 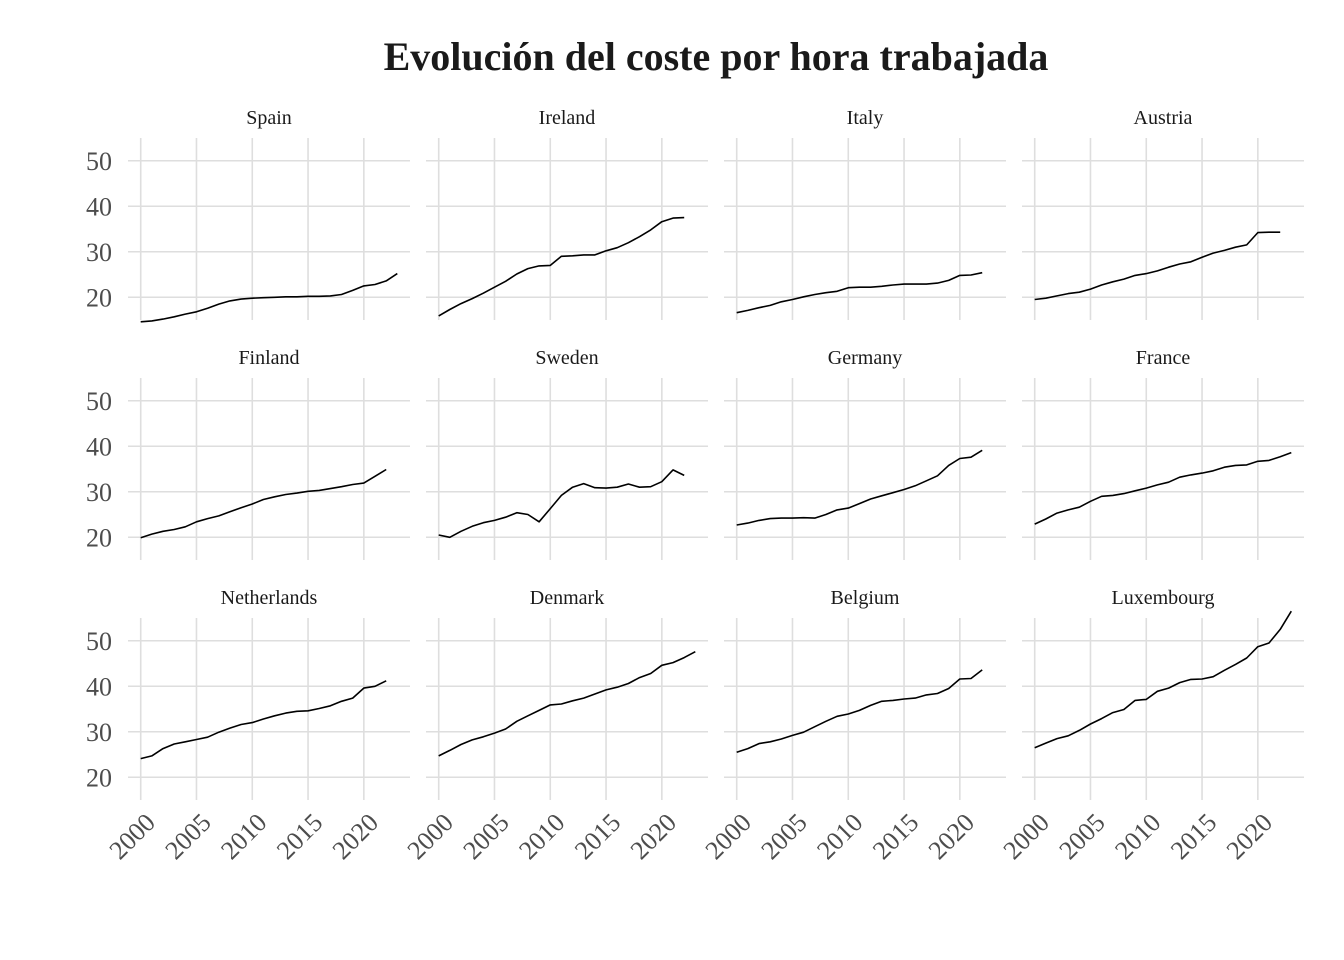 What do you see at coordinates (567, 118) in the screenshot?
I see `facet-label: Ireland` at bounding box center [567, 118].